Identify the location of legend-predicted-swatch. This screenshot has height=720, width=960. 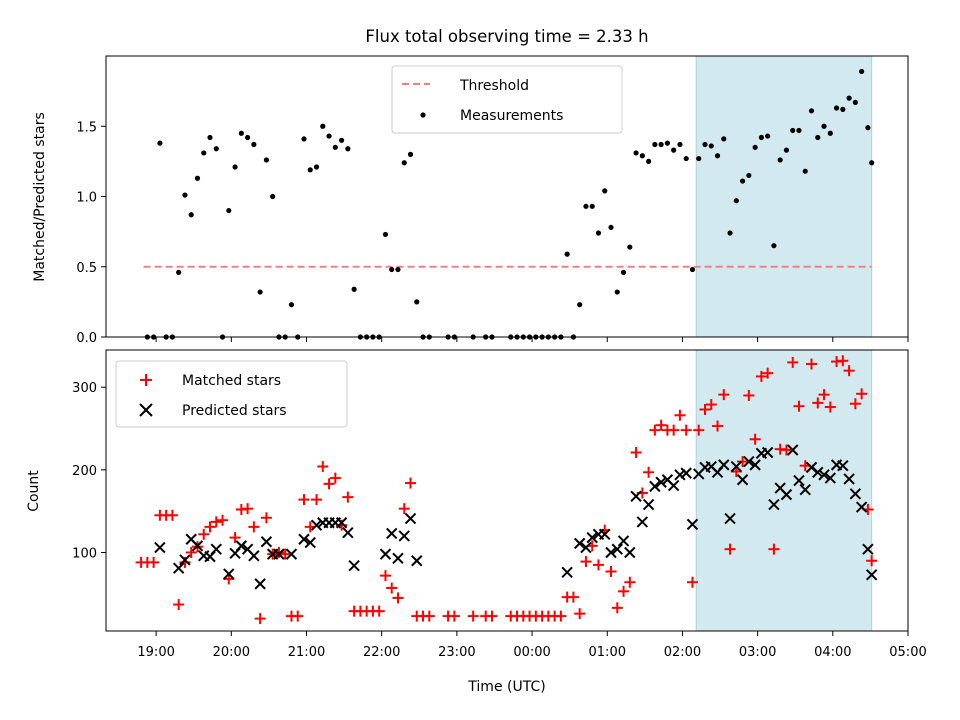
(146, 410).